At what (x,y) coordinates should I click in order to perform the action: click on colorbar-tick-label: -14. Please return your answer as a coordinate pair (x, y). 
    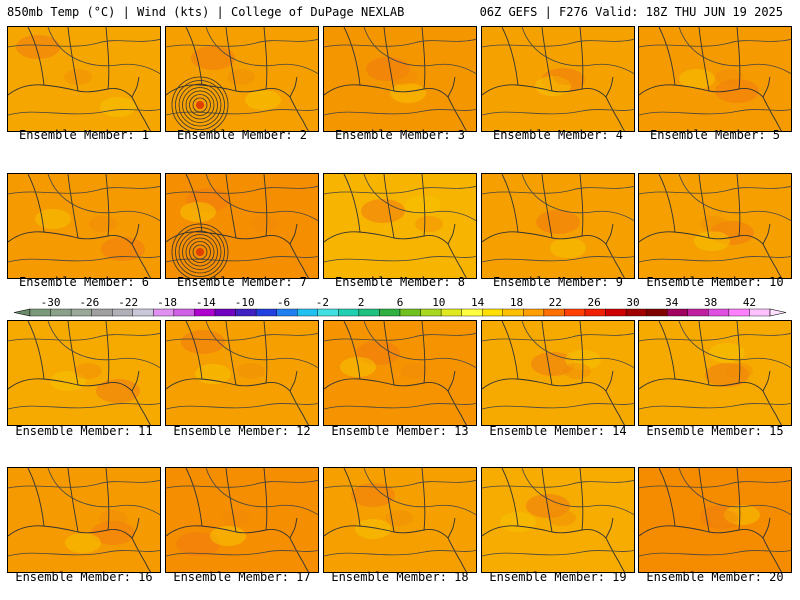
    Looking at the image, I should click on (206, 302).